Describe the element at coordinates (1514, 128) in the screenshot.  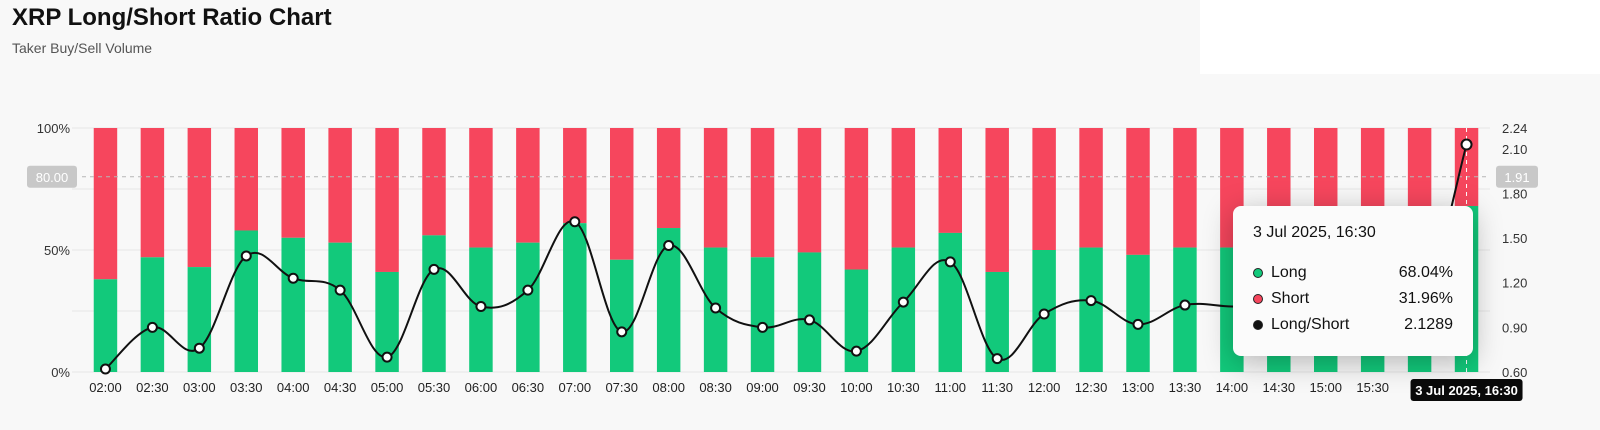
I see `right-axis-tick-label: 2.24` at that location.